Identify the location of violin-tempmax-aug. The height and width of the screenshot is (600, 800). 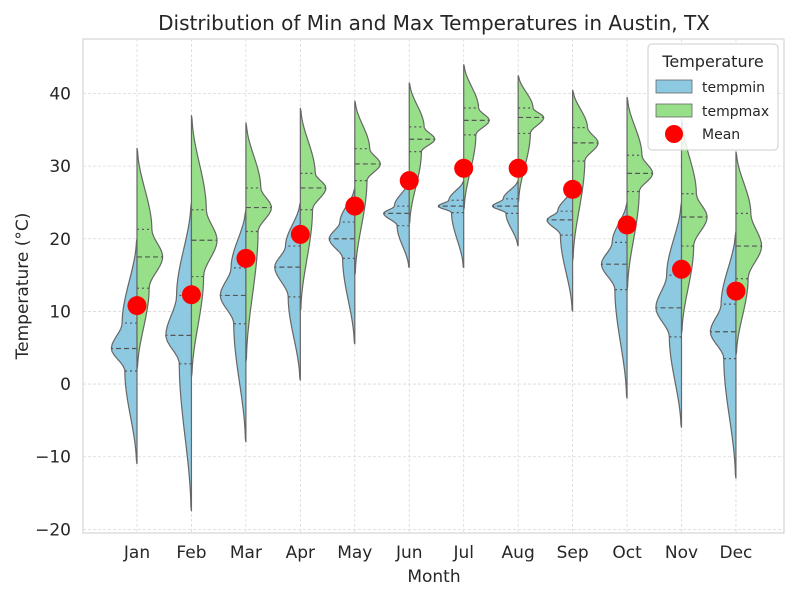
(531, 139).